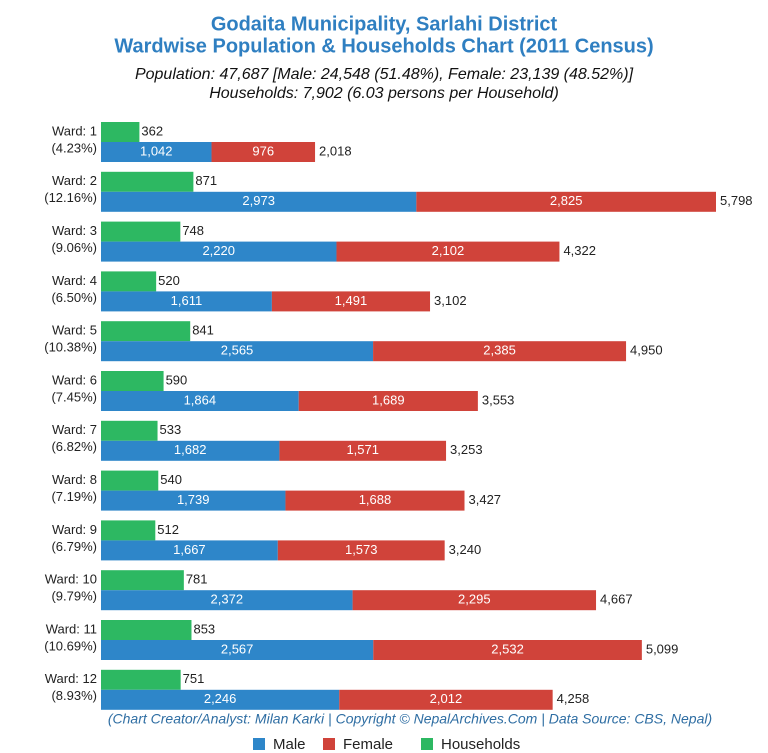 The height and width of the screenshot is (753, 768). Describe the element at coordinates (74, 546) in the screenshot. I see `y-tick-sublabel: (6.79%)` at that location.